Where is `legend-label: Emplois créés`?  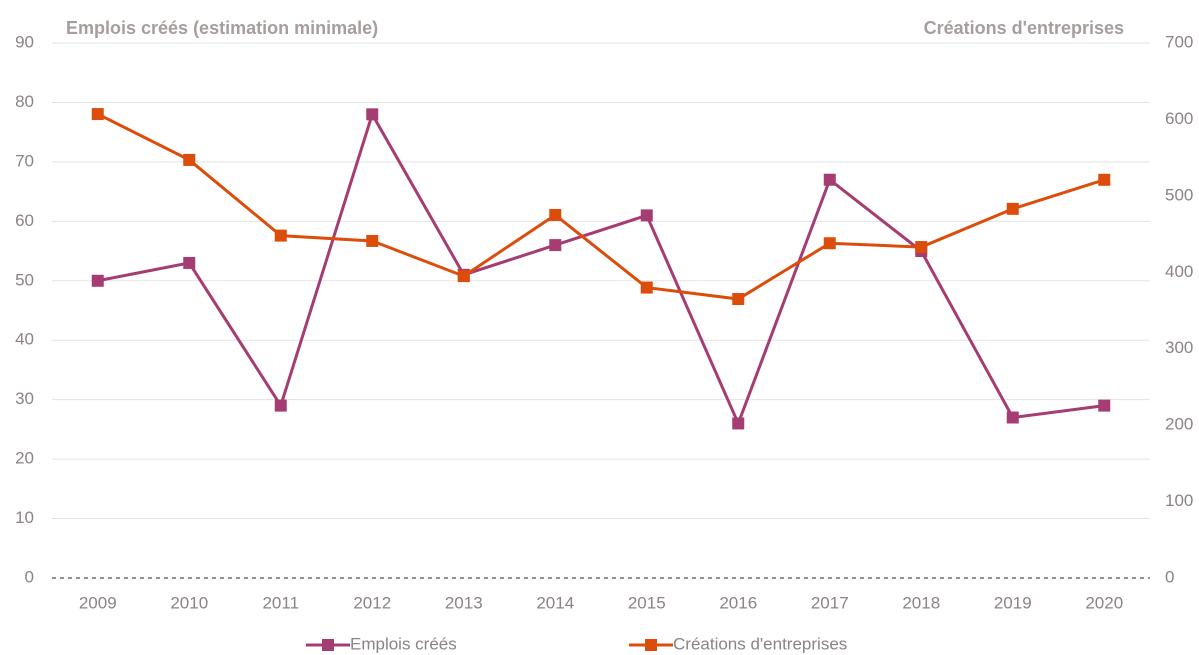 legend-label: Emplois créés is located at coordinates (403, 643).